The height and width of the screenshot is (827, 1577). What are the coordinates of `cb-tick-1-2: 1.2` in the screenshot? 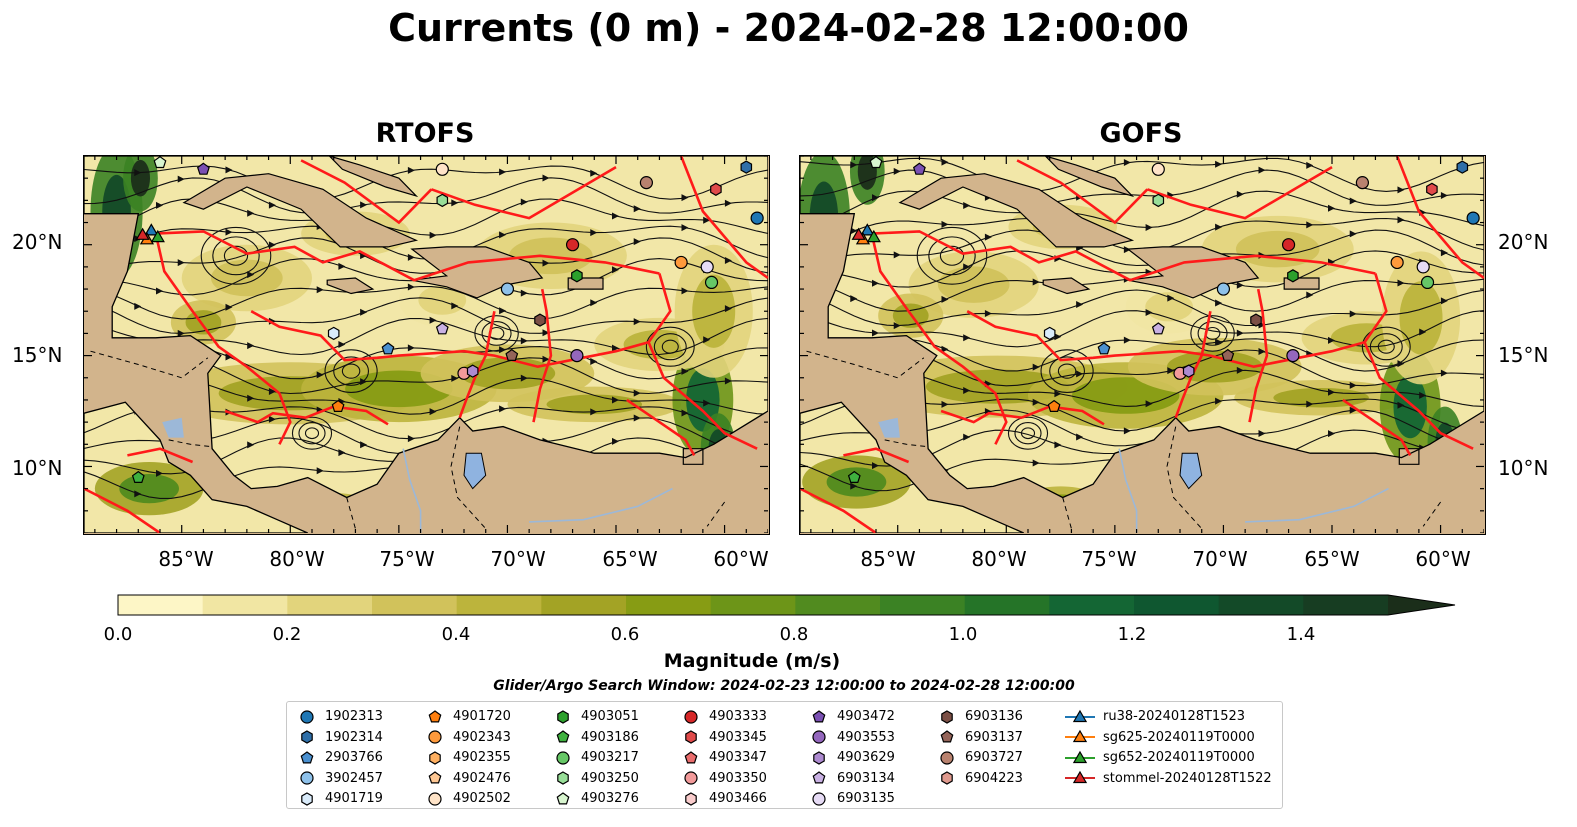 It's located at (1132, 634).